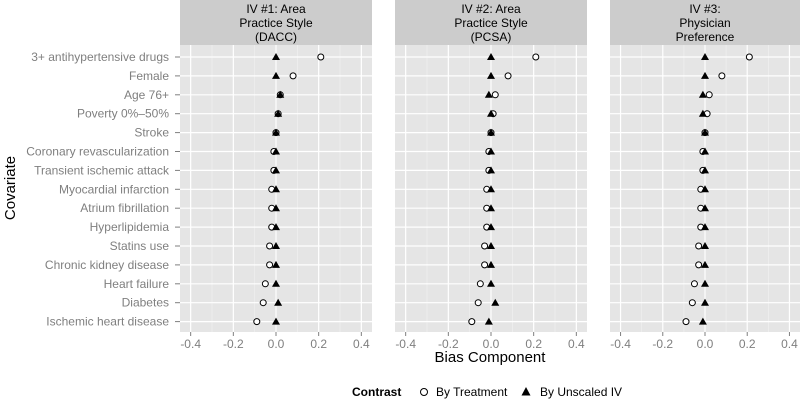  Describe the element at coordinates (123, 114) in the screenshot. I see `y-tick-label: Poverty 0%–50%` at that location.